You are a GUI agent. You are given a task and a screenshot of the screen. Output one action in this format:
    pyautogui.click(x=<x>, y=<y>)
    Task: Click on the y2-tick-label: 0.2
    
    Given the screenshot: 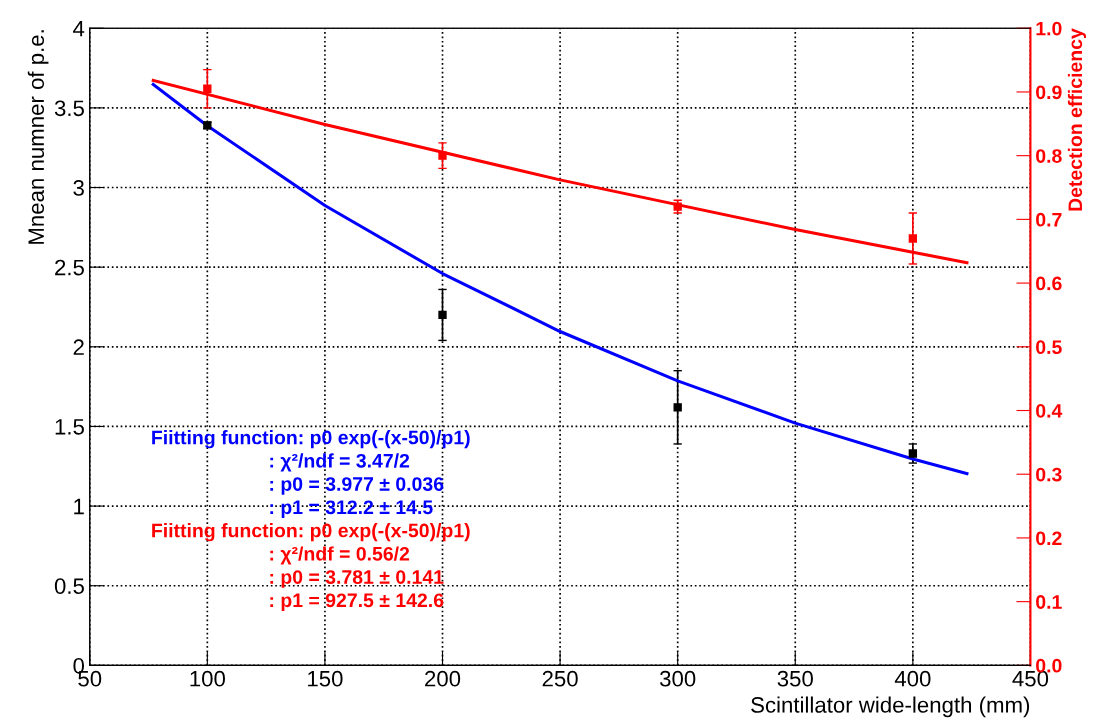 What is the action you would take?
    pyautogui.click(x=1049, y=538)
    